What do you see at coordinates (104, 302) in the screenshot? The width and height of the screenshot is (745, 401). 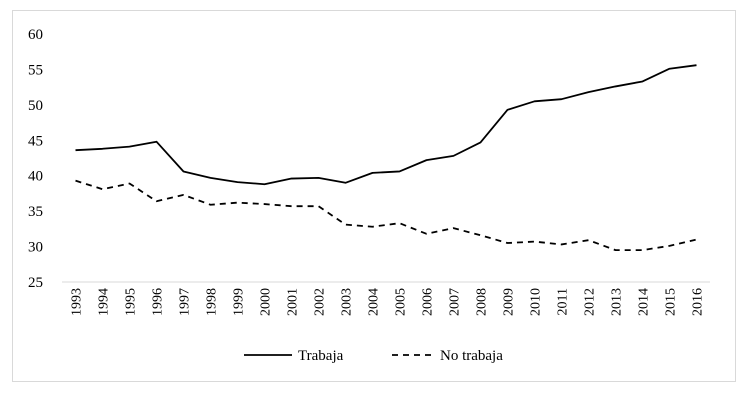 I see `x-tick-label: 1994` at bounding box center [104, 302].